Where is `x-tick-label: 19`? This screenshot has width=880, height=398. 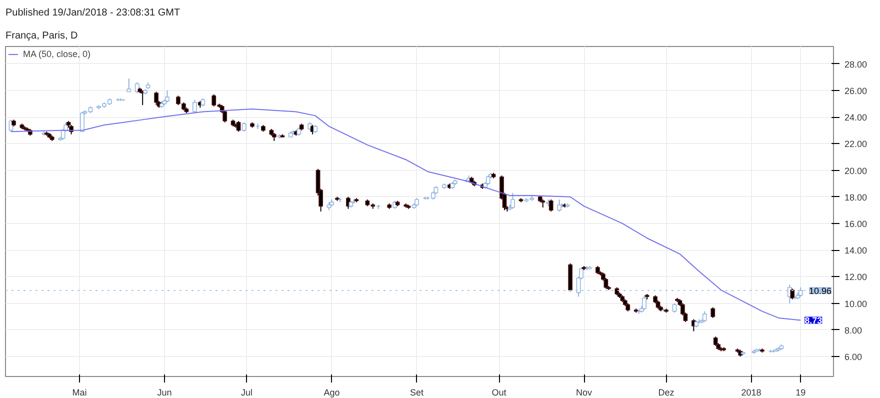 x-tick-label: 19 is located at coordinates (801, 393).